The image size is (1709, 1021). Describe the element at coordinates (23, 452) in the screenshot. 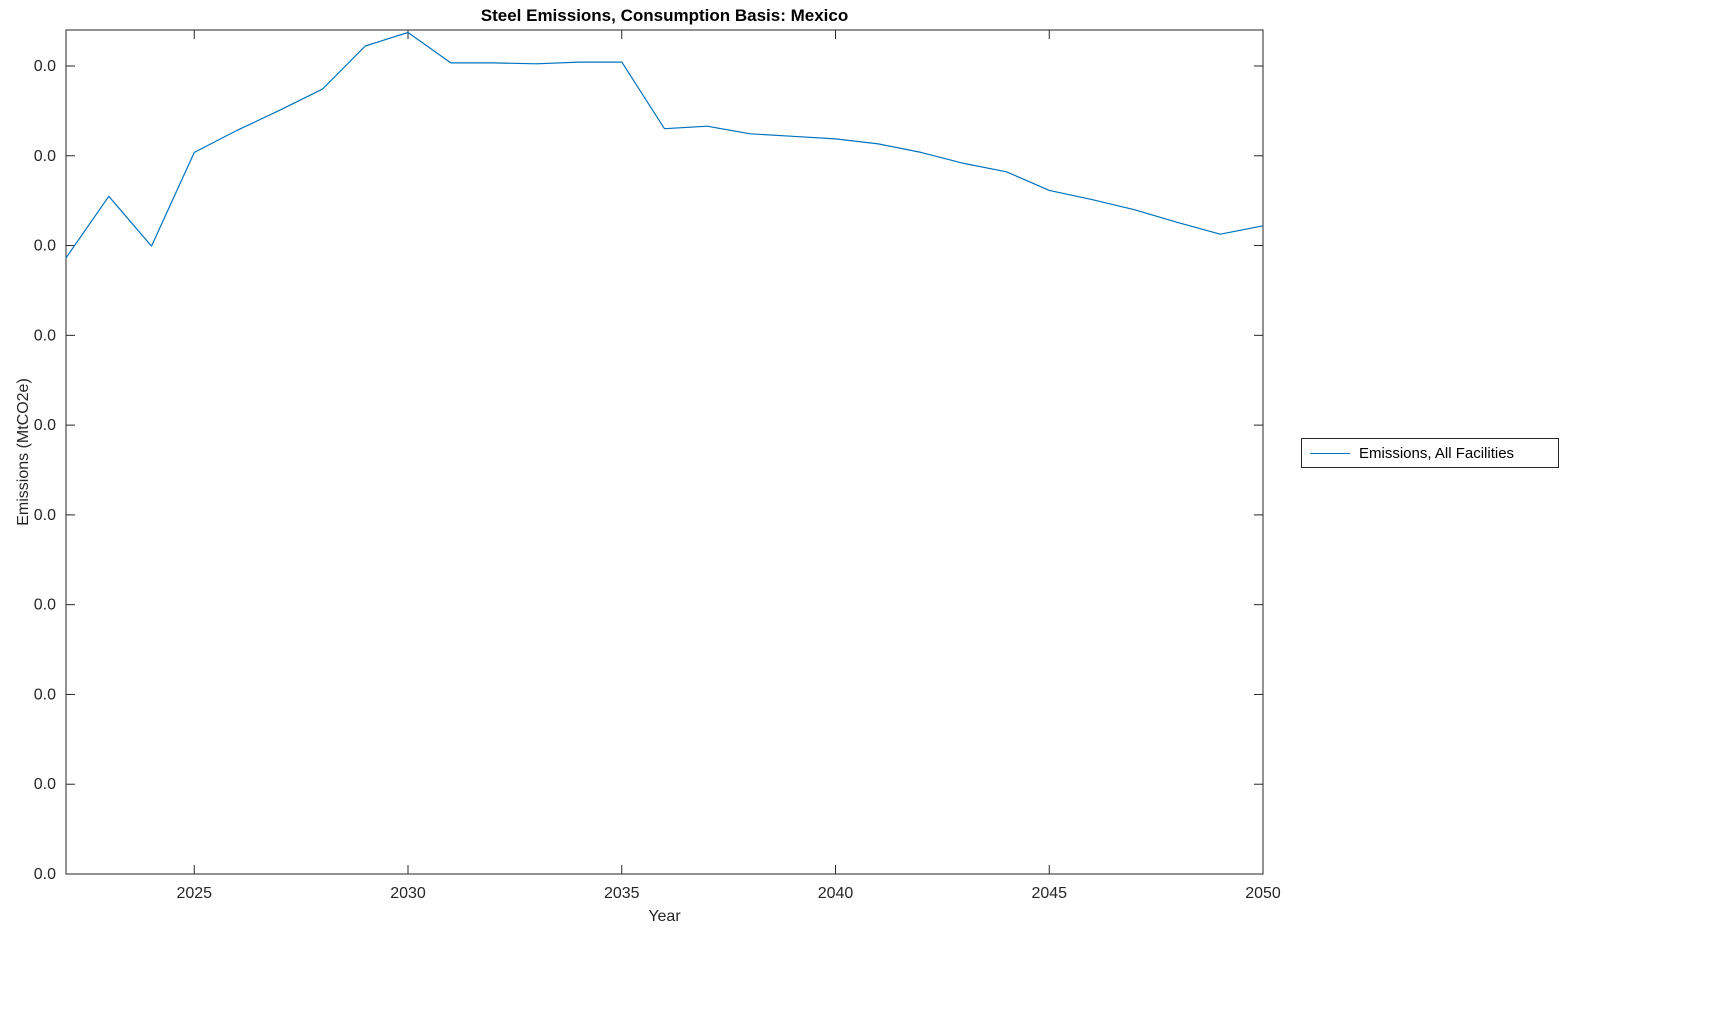

I see `y-axis-label: Emissions (MtCO2e)` at that location.